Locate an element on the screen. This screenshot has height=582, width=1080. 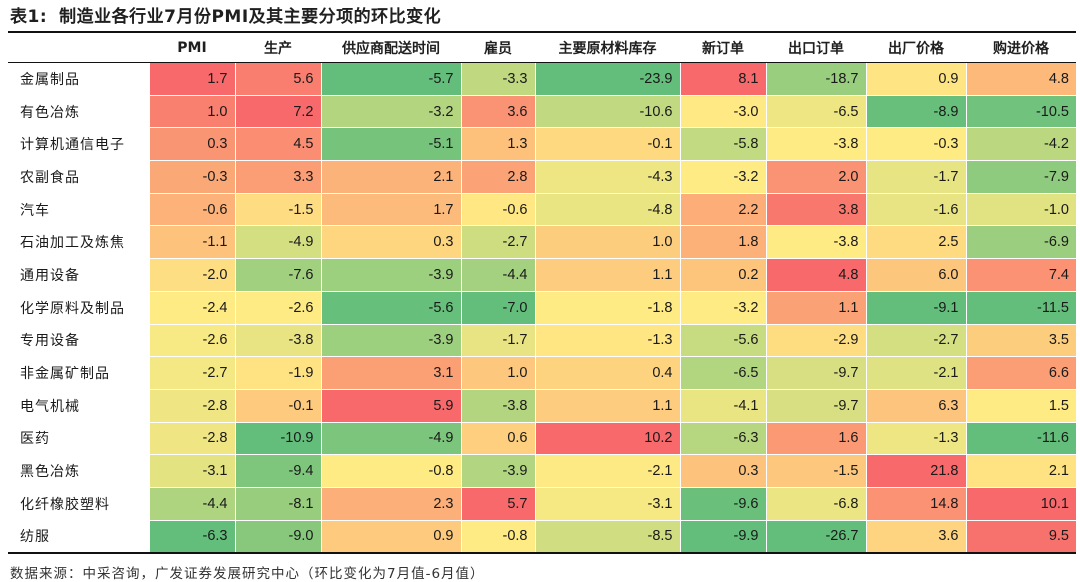
heatmap-cell: -3.2 is located at coordinates (390, 111).